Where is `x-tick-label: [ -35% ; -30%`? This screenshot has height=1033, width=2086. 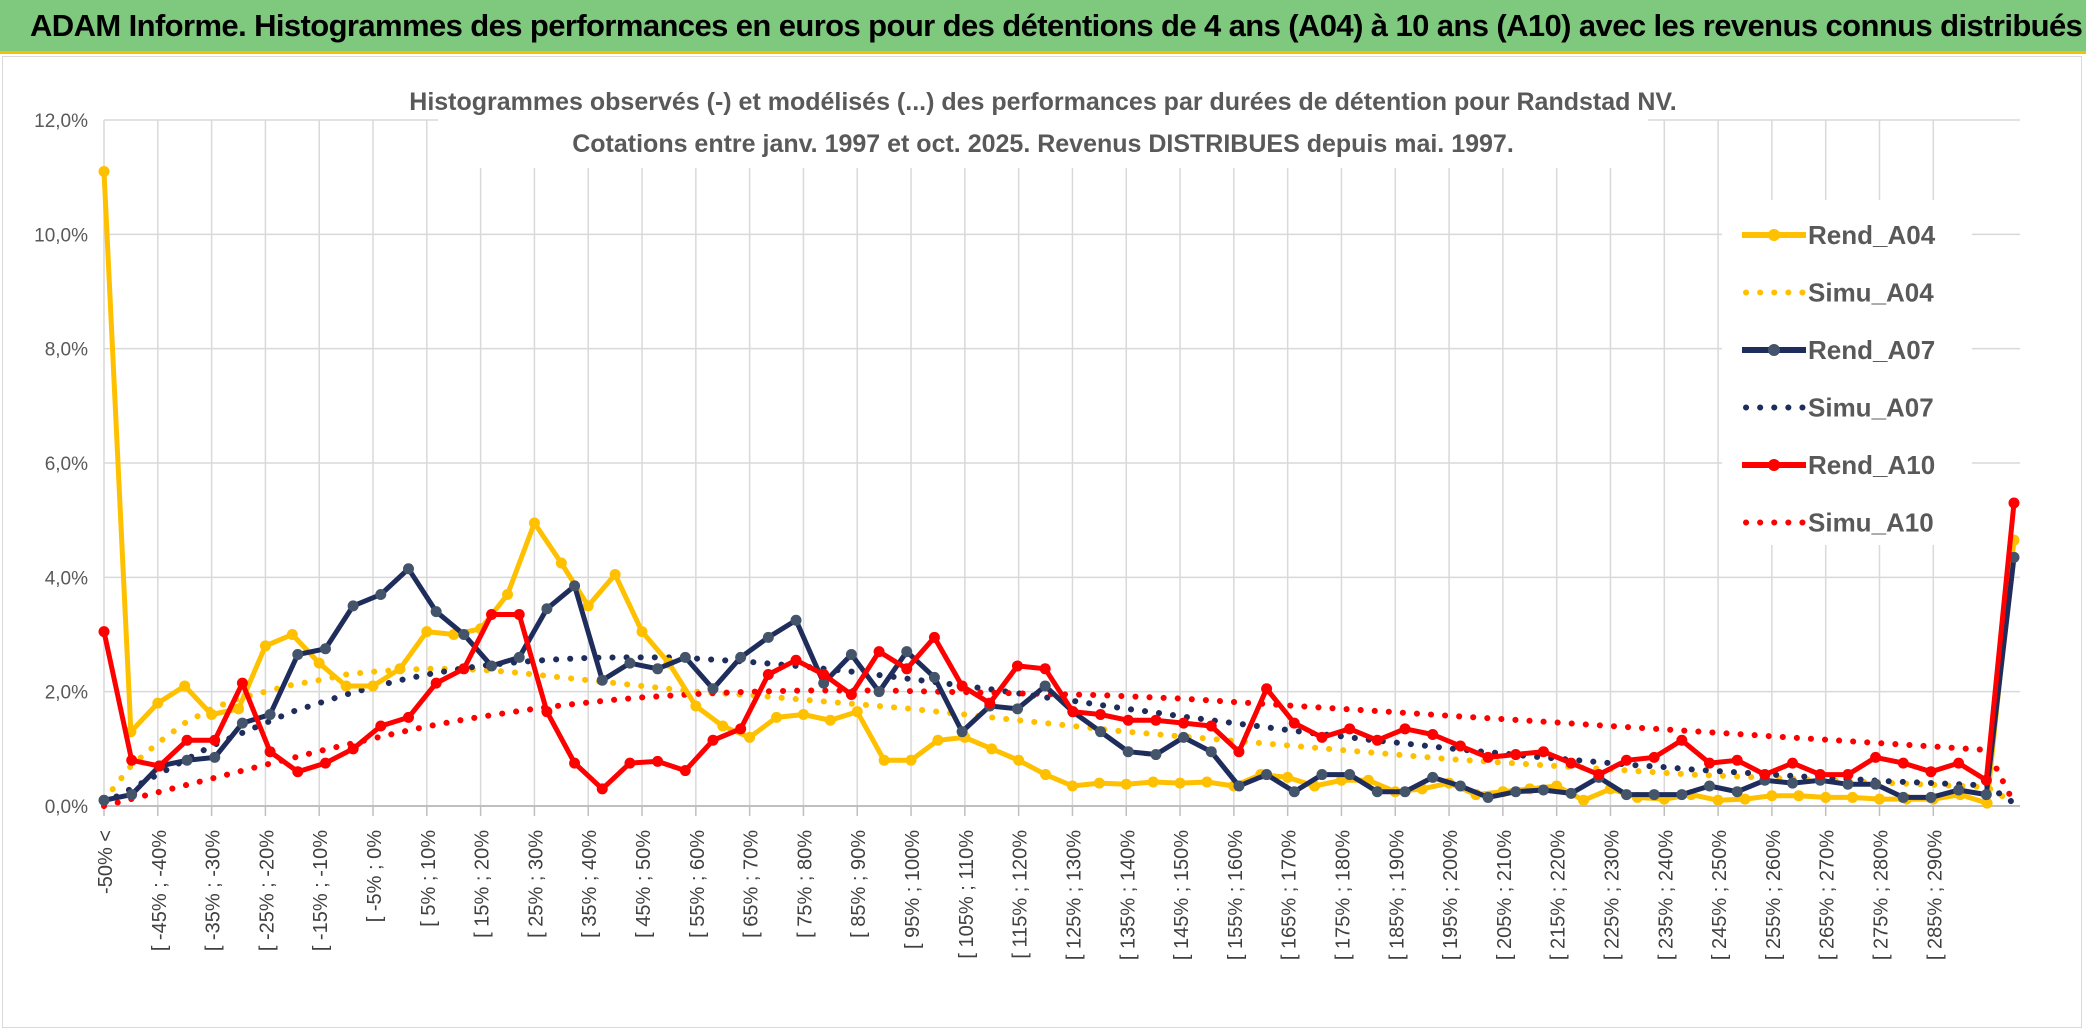 x-tick-label: [ -35% ; -30% is located at coordinates (214, 890).